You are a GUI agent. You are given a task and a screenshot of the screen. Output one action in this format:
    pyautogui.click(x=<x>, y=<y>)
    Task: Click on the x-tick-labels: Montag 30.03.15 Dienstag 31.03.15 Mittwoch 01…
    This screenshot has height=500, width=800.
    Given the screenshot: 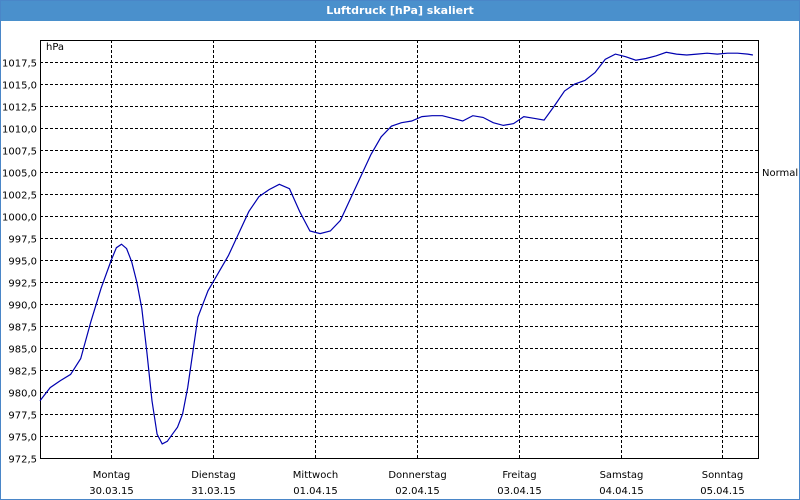 What is the action you would take?
    pyautogui.click(x=417, y=483)
    